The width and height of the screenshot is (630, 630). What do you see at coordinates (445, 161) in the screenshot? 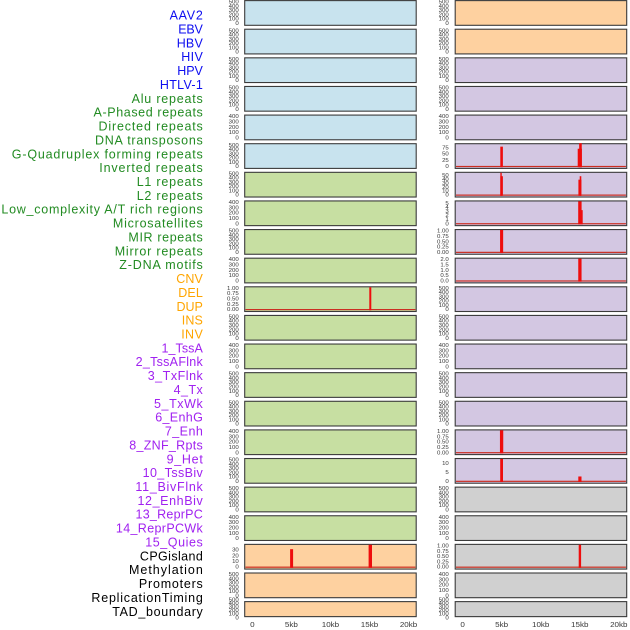
I see `svg-text: 25` at bounding box center [445, 161].